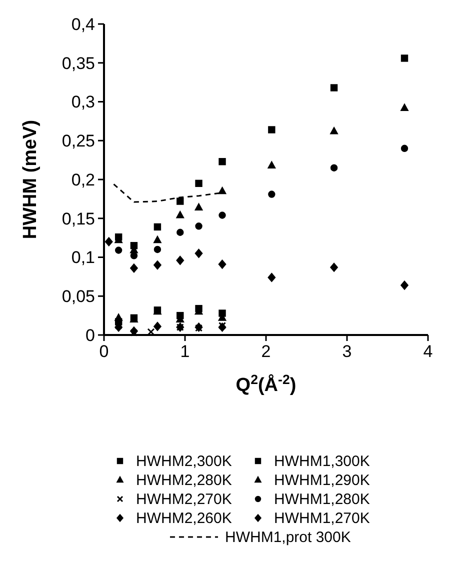  What do you see at coordinates (347, 351) in the screenshot?
I see `x-tick-label: 3` at bounding box center [347, 351].